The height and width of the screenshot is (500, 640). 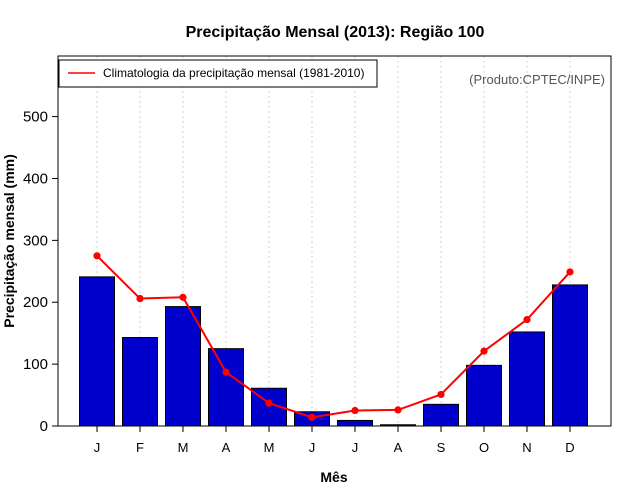 I want to click on chart-title: Precipitação Mensal (2013): Região 100, so click(x=335, y=32).